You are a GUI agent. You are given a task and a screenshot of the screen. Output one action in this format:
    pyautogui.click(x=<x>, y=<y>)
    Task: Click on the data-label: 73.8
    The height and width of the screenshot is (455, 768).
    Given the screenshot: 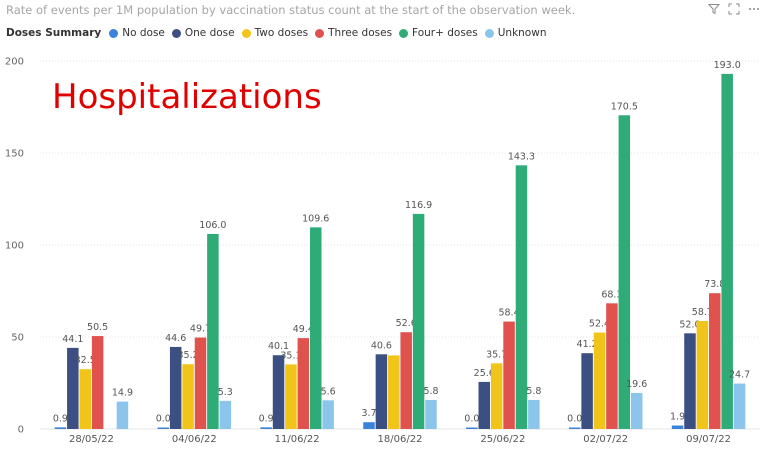 What is the action you would take?
    pyautogui.click(x=714, y=284)
    